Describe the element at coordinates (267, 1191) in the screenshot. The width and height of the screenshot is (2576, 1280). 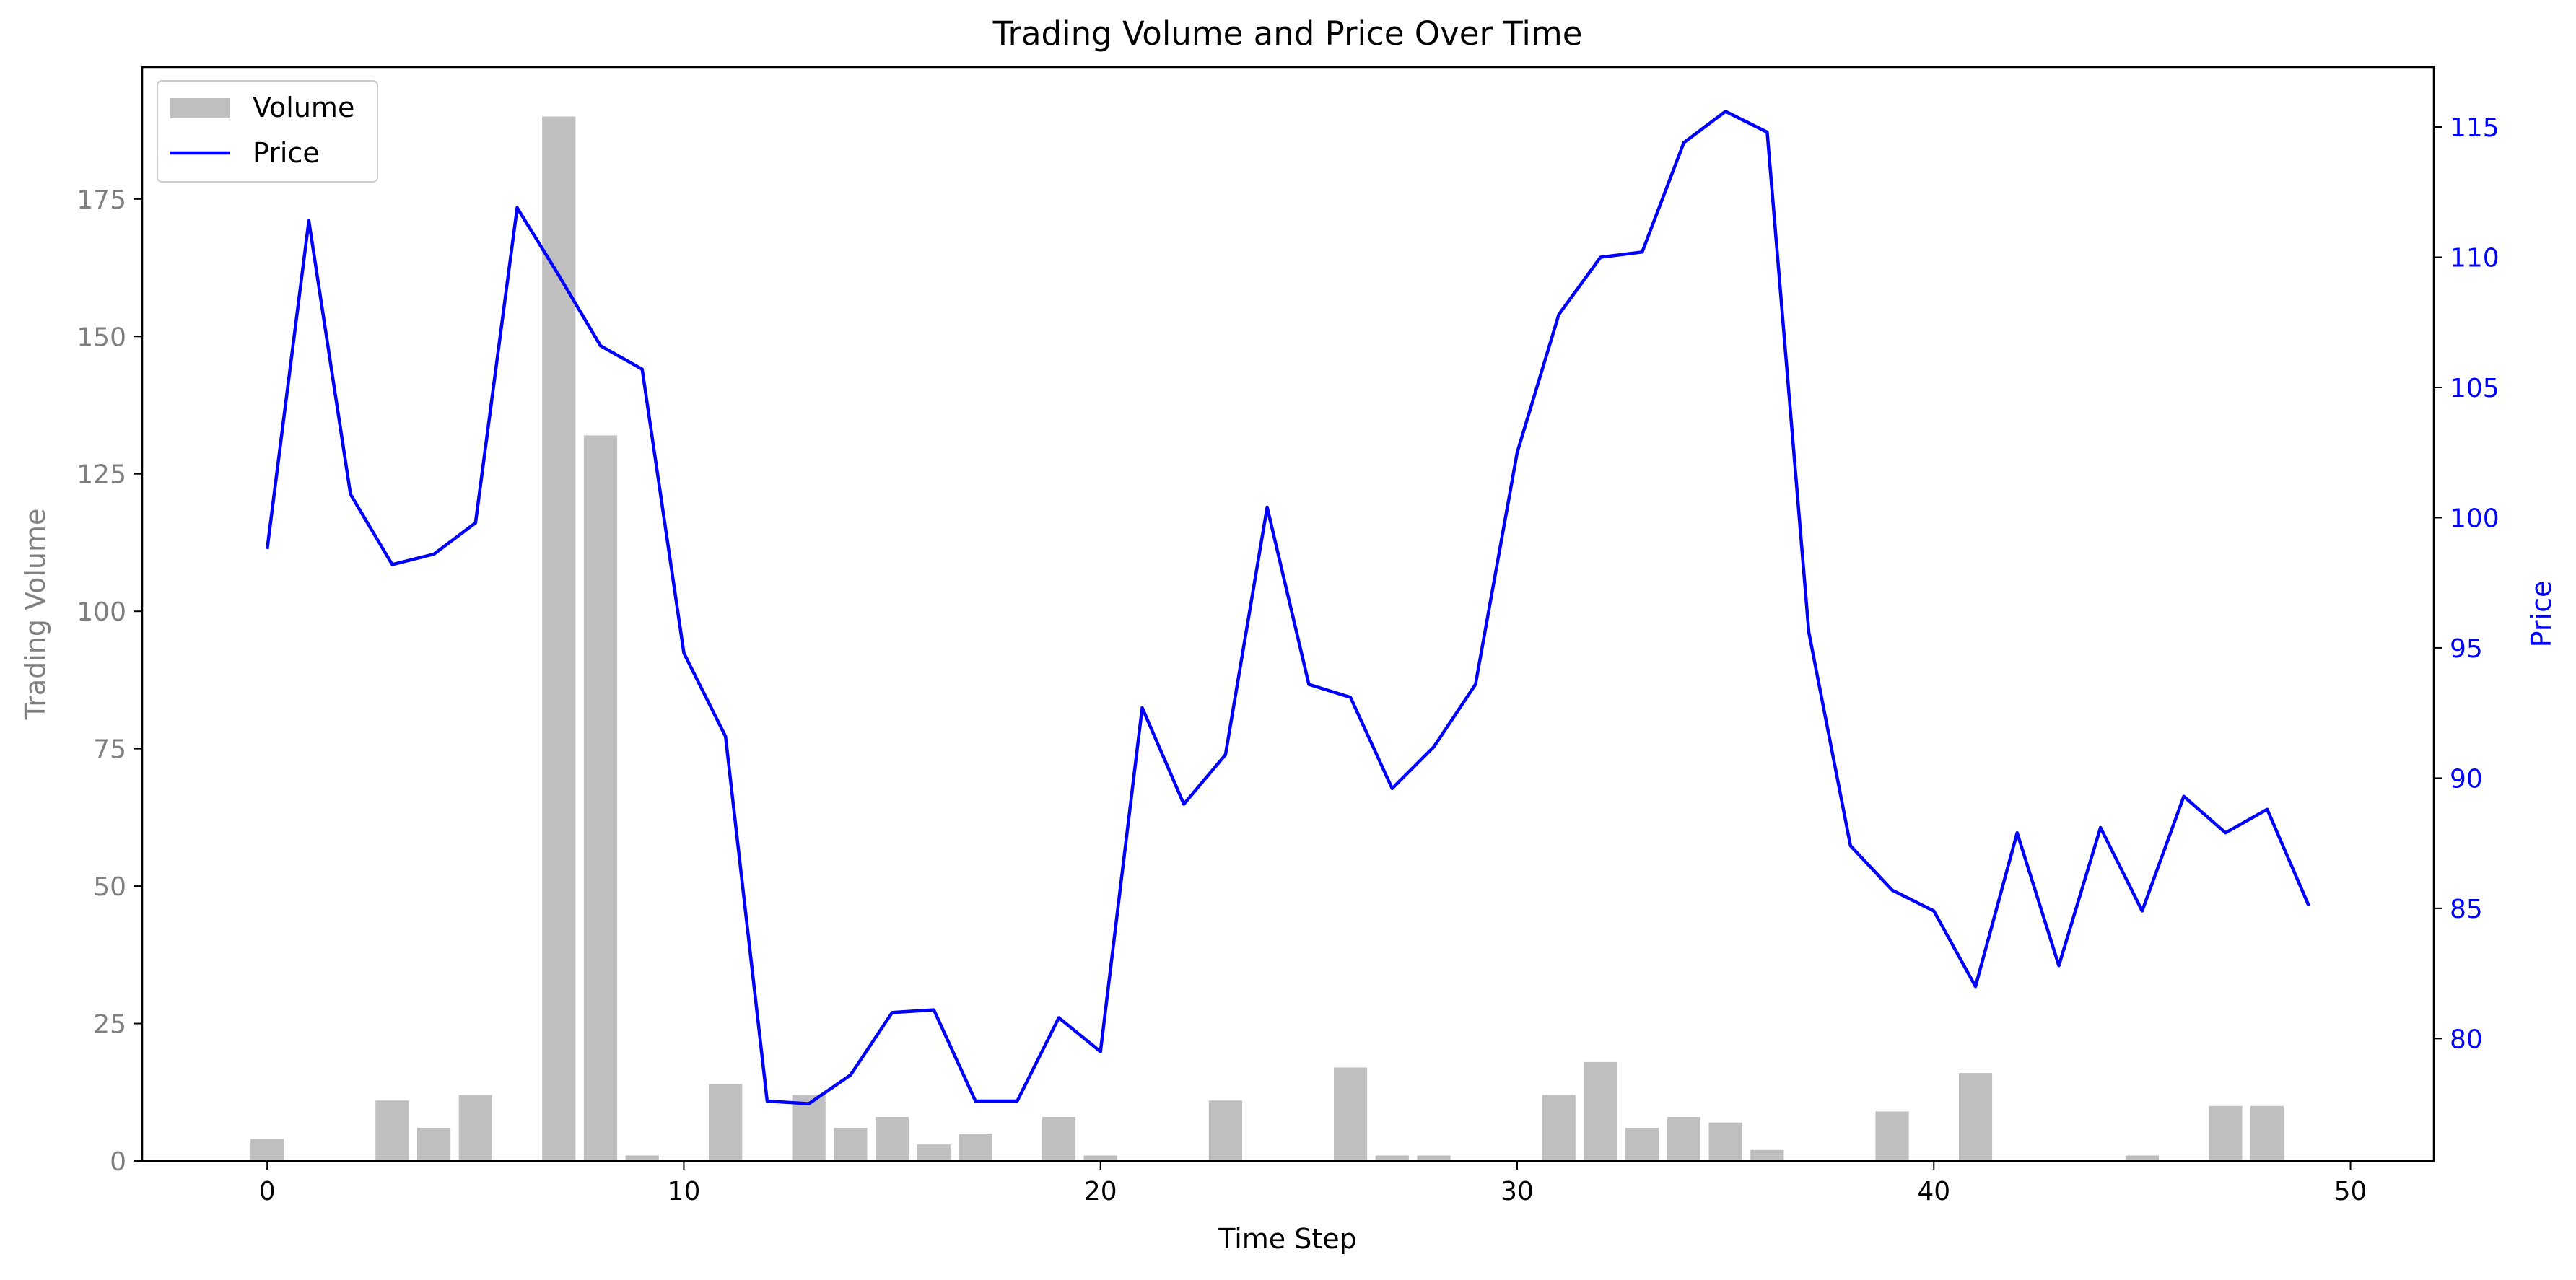
I see `x-tick-label: 0` at that location.